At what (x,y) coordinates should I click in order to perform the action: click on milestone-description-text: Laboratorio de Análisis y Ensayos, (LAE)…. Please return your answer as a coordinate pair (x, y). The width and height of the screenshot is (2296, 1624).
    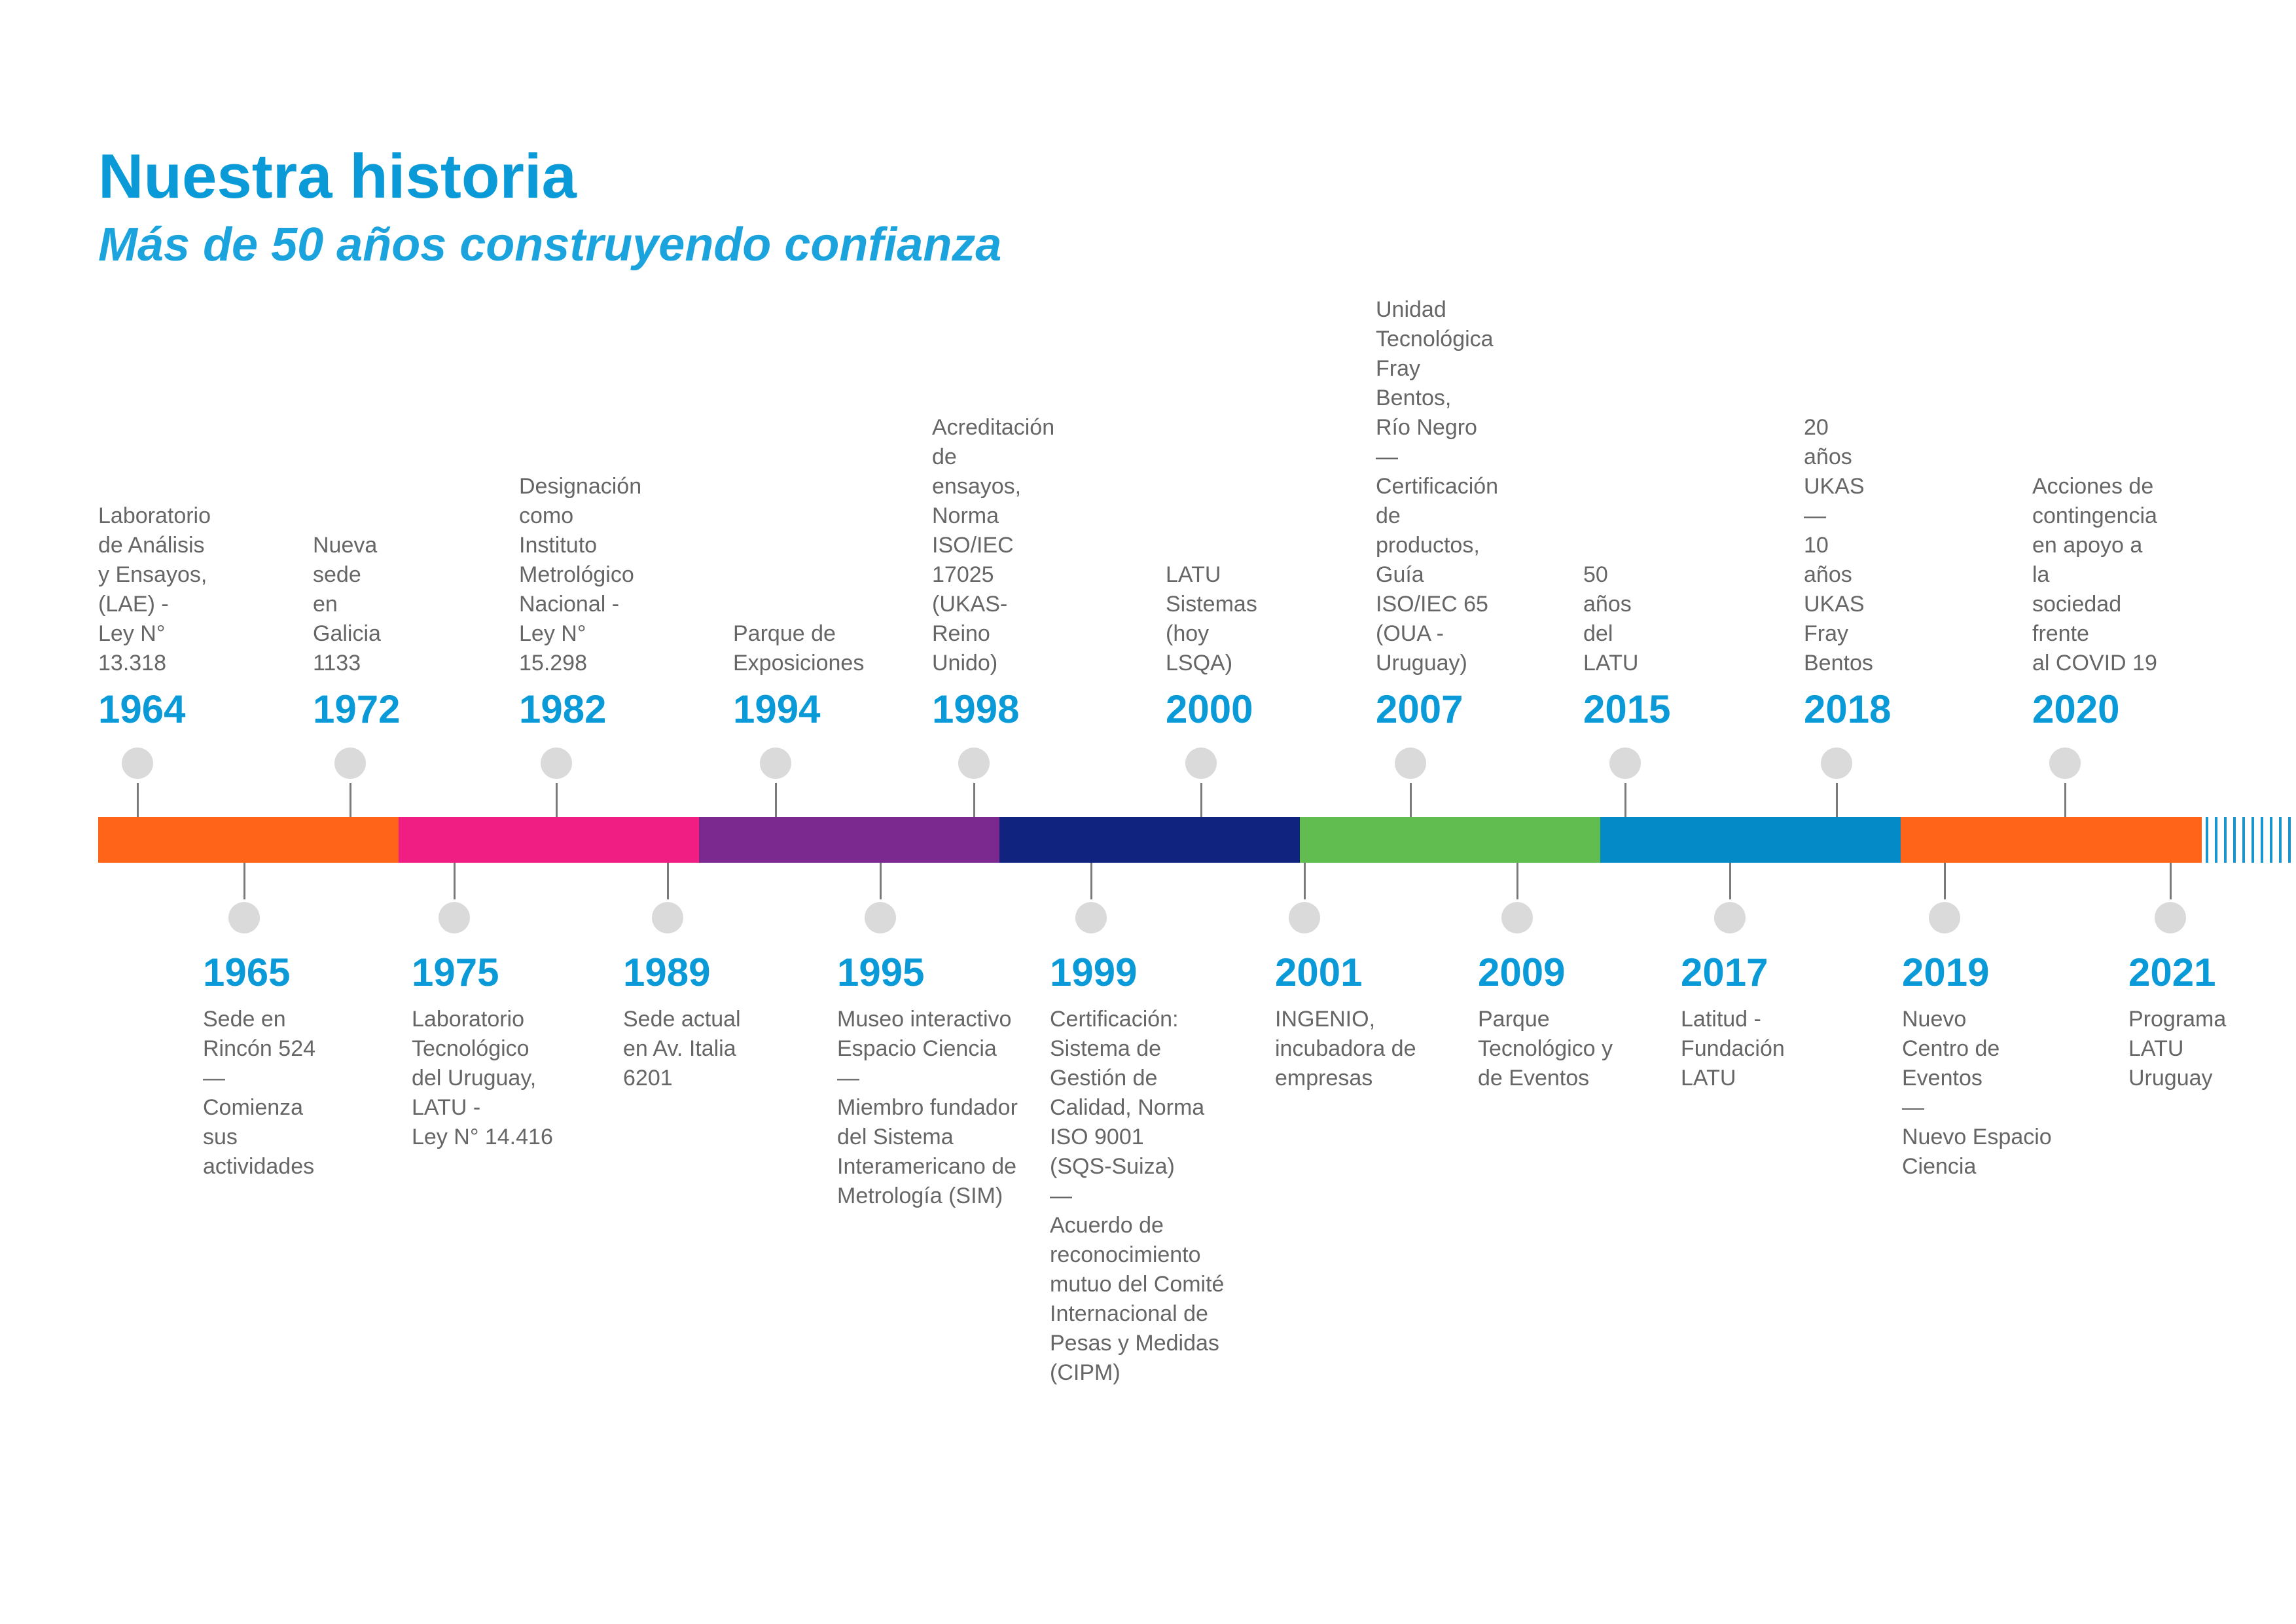
    Looking at the image, I should click on (154, 589).